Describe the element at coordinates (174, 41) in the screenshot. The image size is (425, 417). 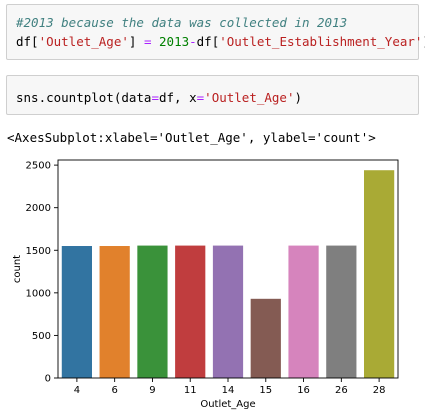
I see `code-number: 2013` at that location.